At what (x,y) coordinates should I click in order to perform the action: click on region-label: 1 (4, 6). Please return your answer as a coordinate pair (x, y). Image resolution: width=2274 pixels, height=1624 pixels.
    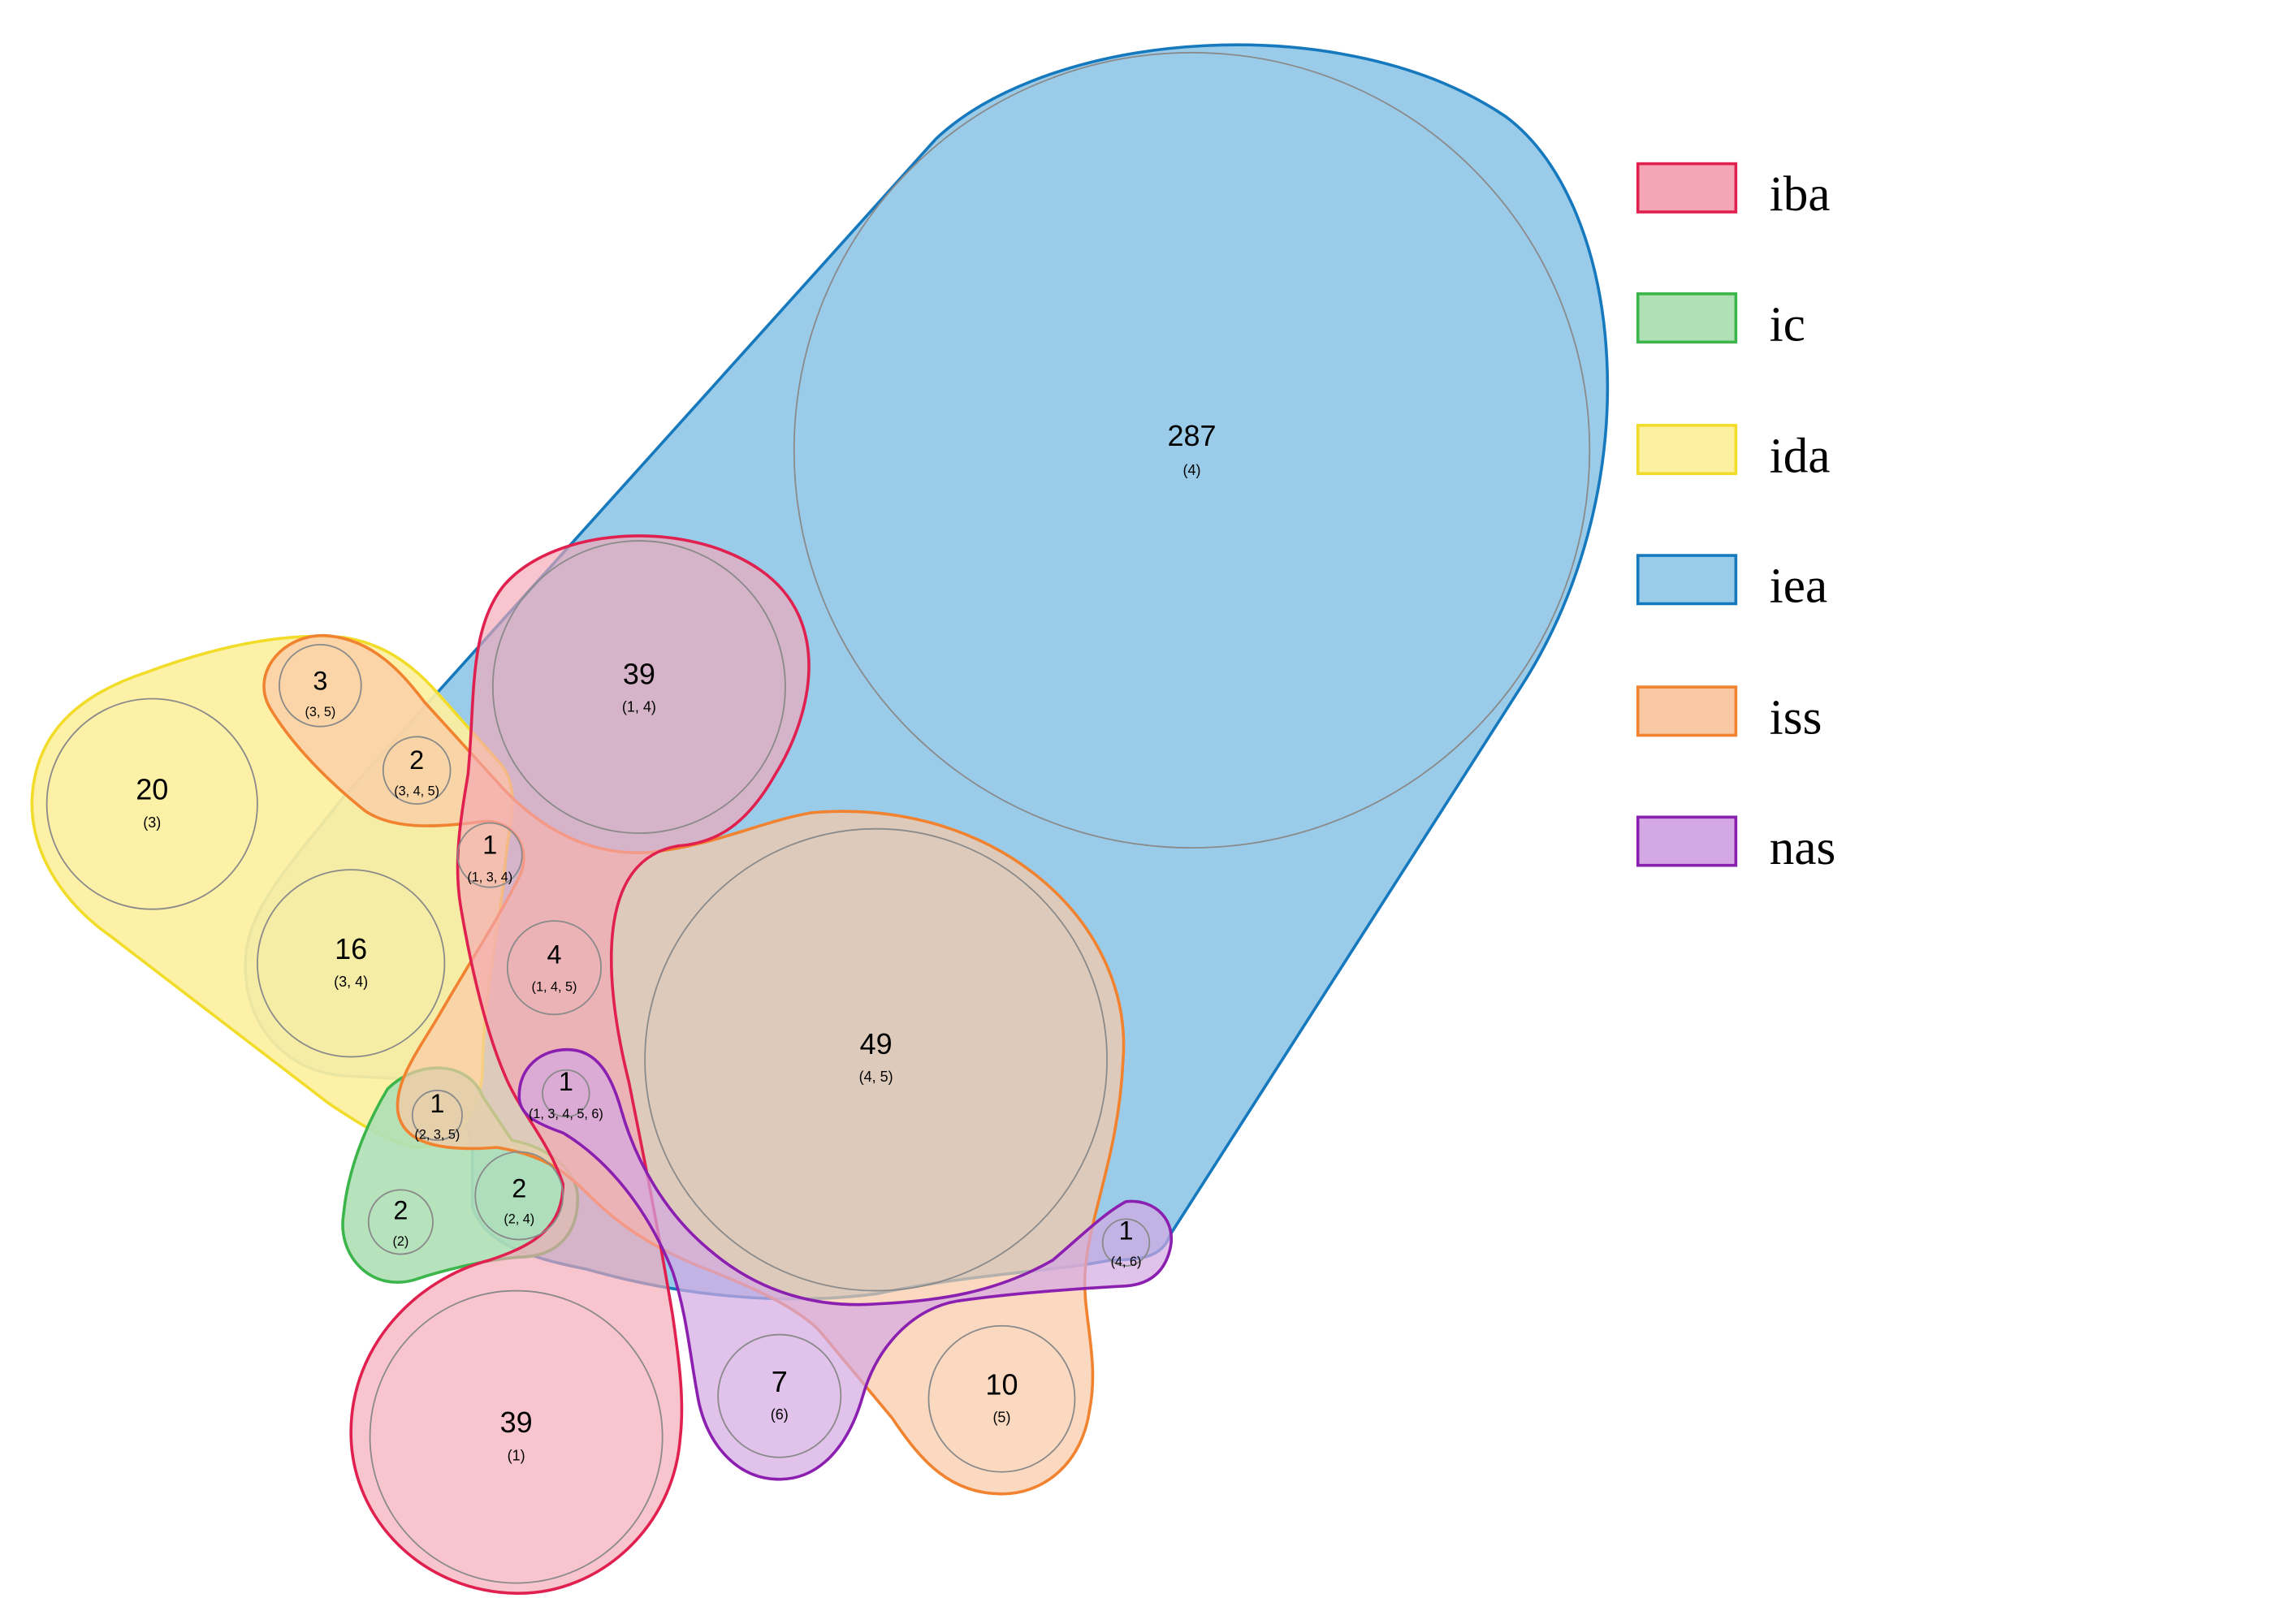
    Looking at the image, I should click on (1126, 1243).